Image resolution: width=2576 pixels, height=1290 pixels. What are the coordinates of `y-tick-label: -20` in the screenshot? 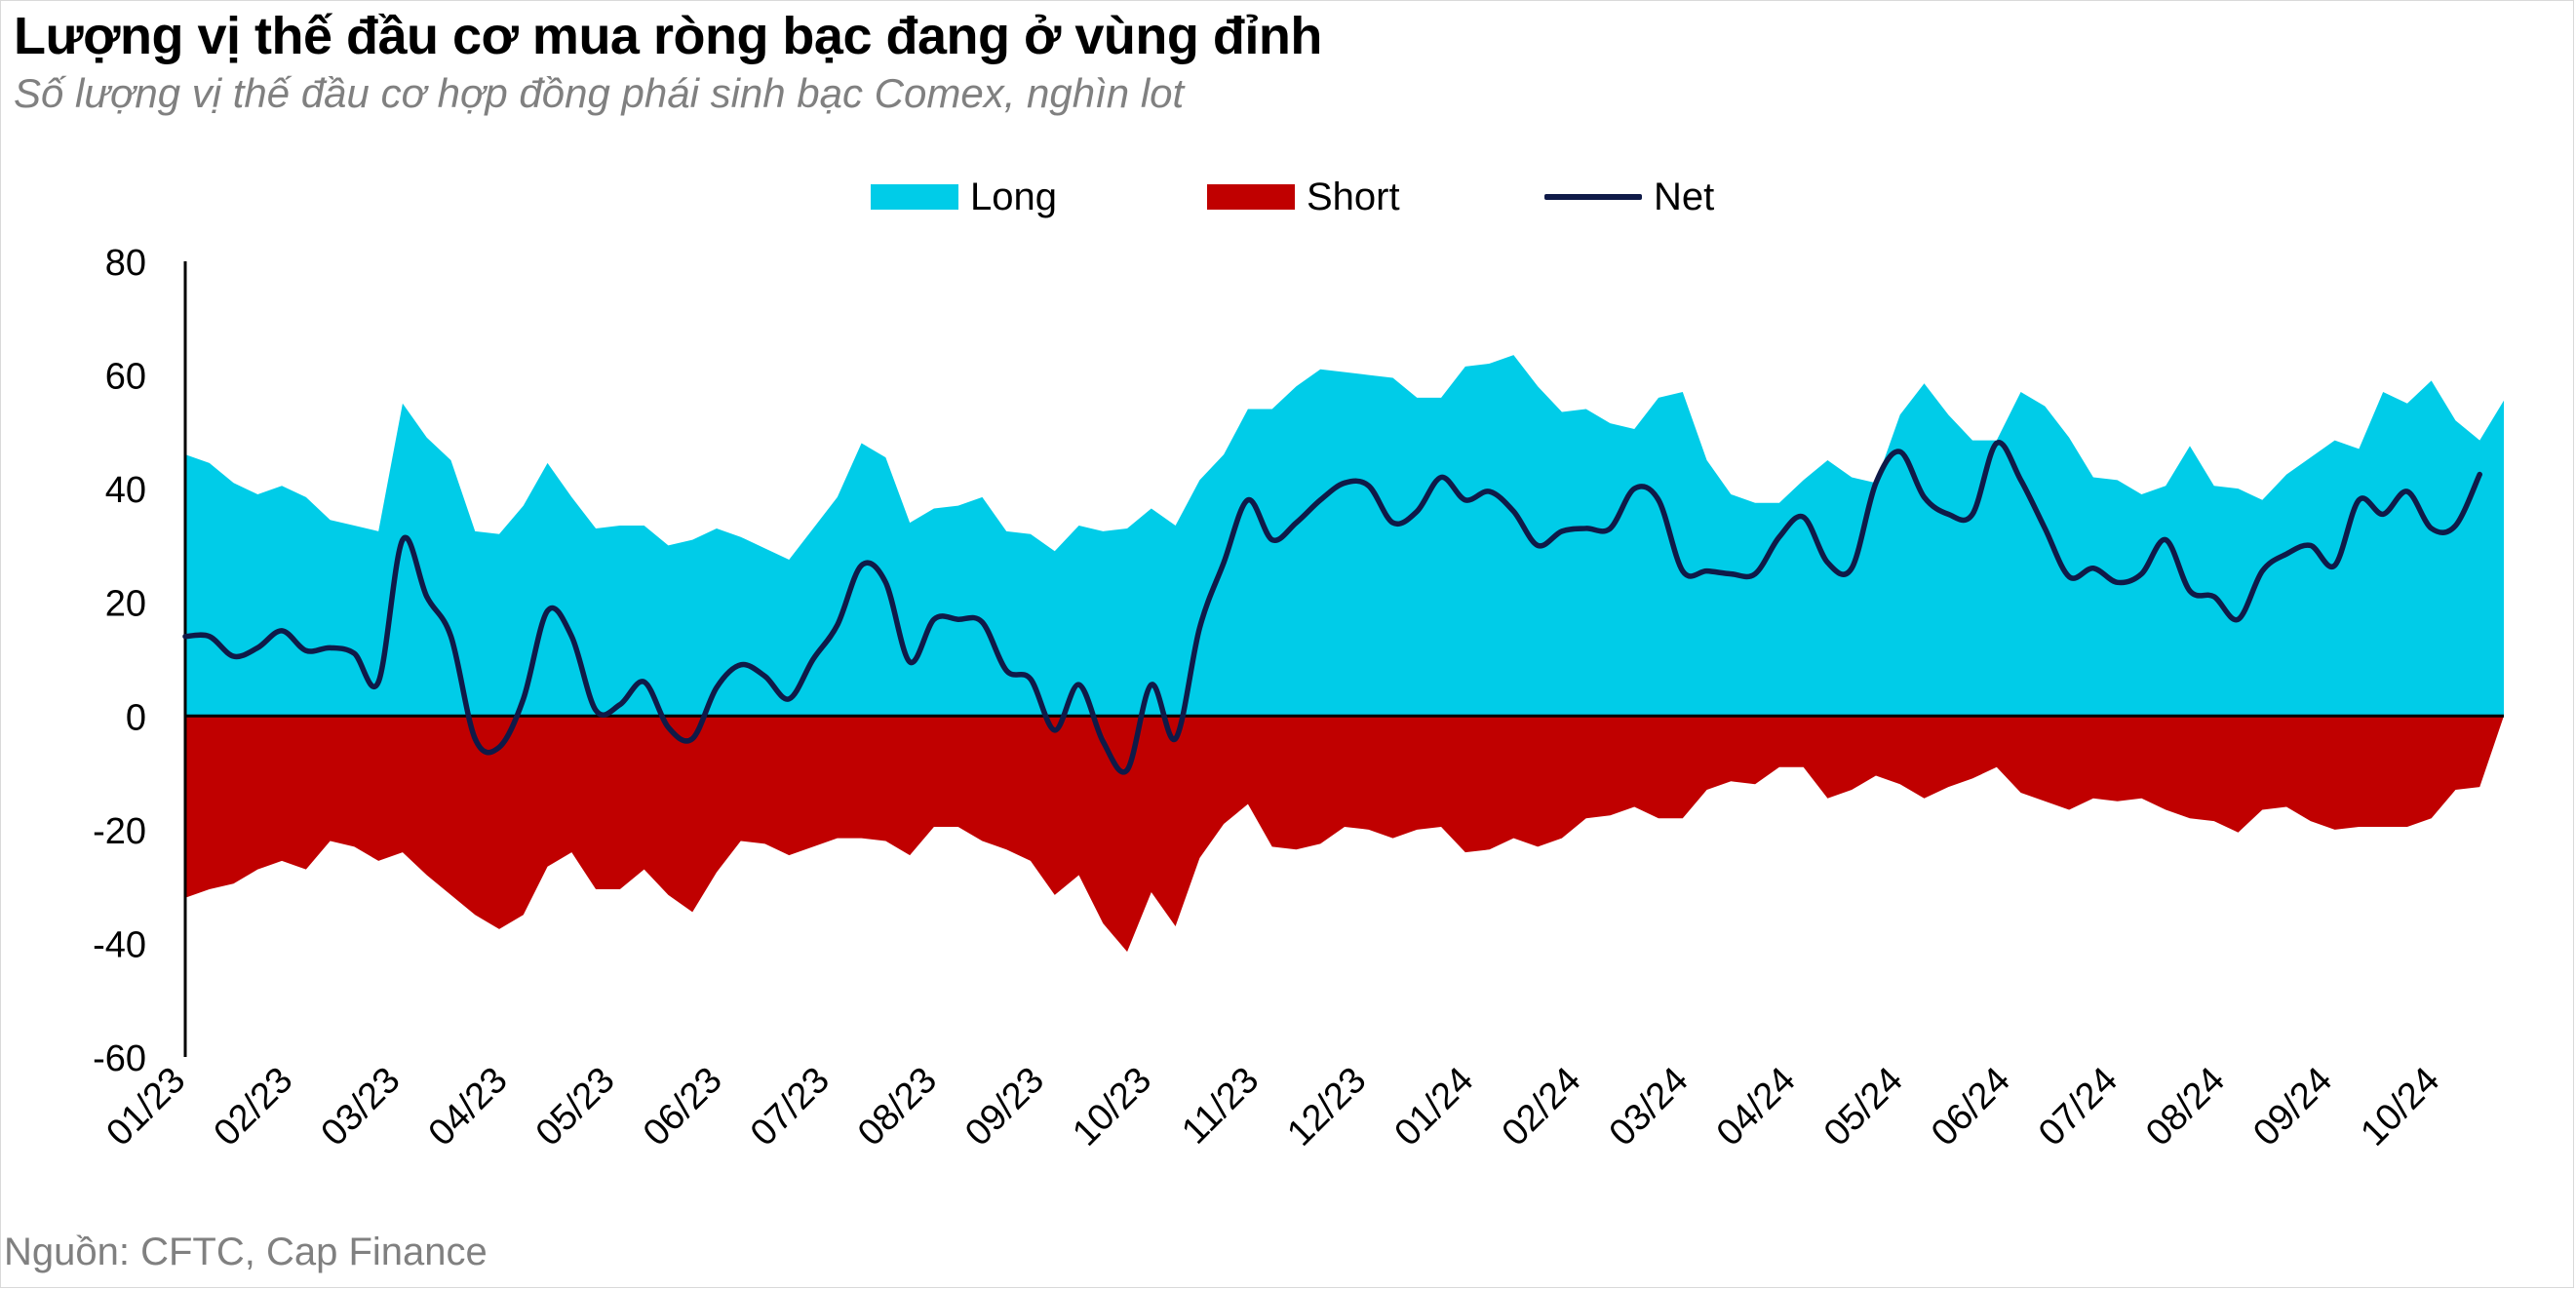 It's located at (119, 831).